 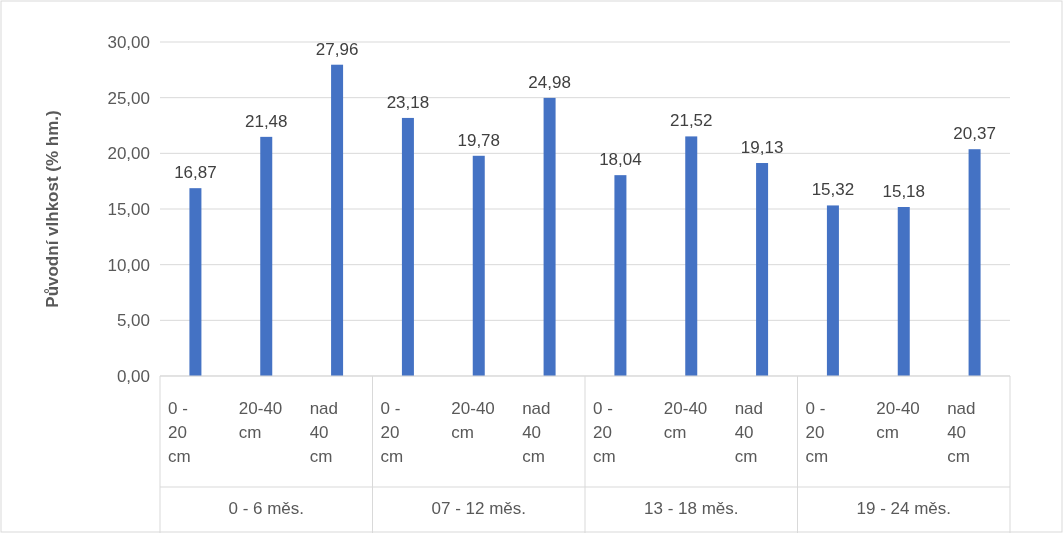 What do you see at coordinates (52, 209) in the screenshot?
I see `y-axis-title: Původní vlhkost (% hm.)` at bounding box center [52, 209].